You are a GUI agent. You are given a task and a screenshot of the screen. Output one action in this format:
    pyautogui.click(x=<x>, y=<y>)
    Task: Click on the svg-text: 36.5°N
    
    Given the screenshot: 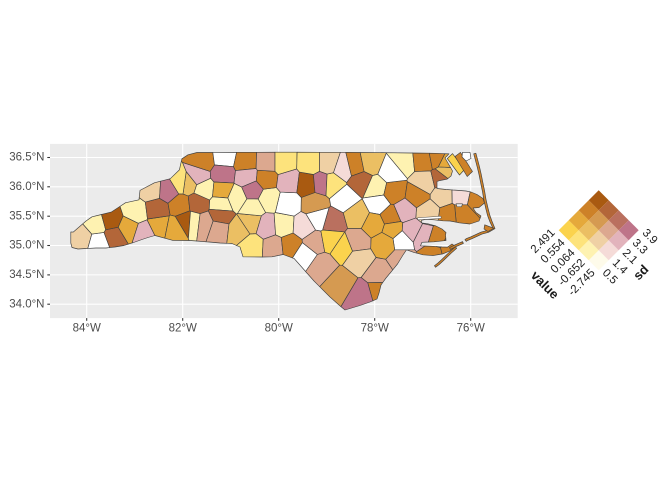 What is the action you would take?
    pyautogui.click(x=26, y=158)
    